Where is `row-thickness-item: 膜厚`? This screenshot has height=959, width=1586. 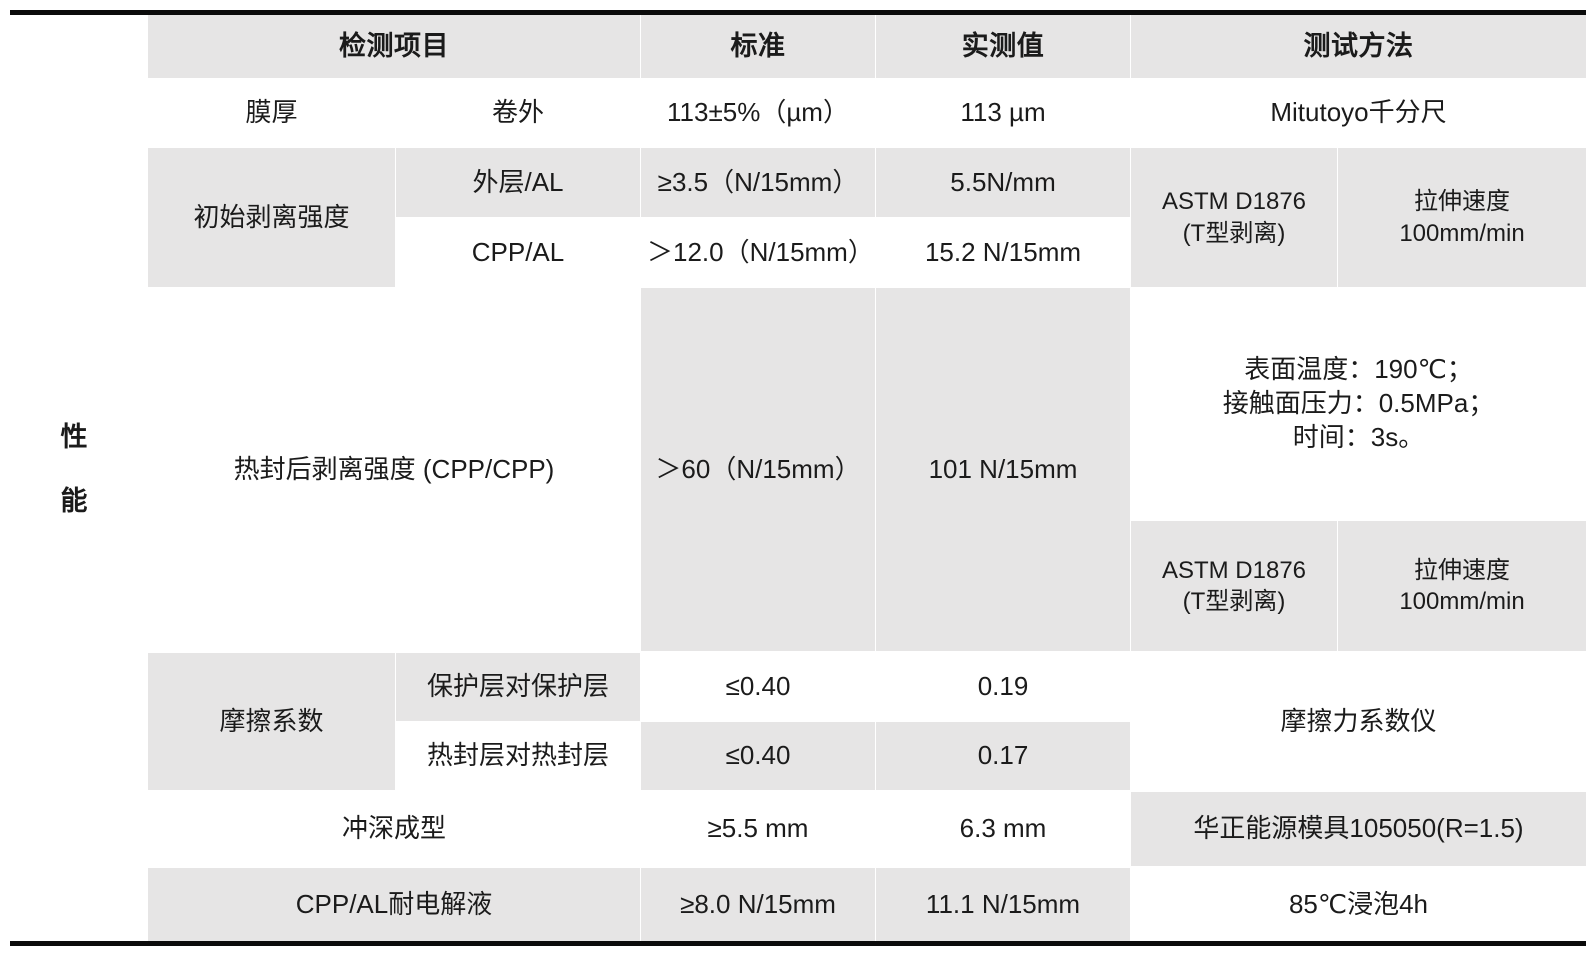
row-thickness-item: 膜厚 is located at coordinates (271, 113).